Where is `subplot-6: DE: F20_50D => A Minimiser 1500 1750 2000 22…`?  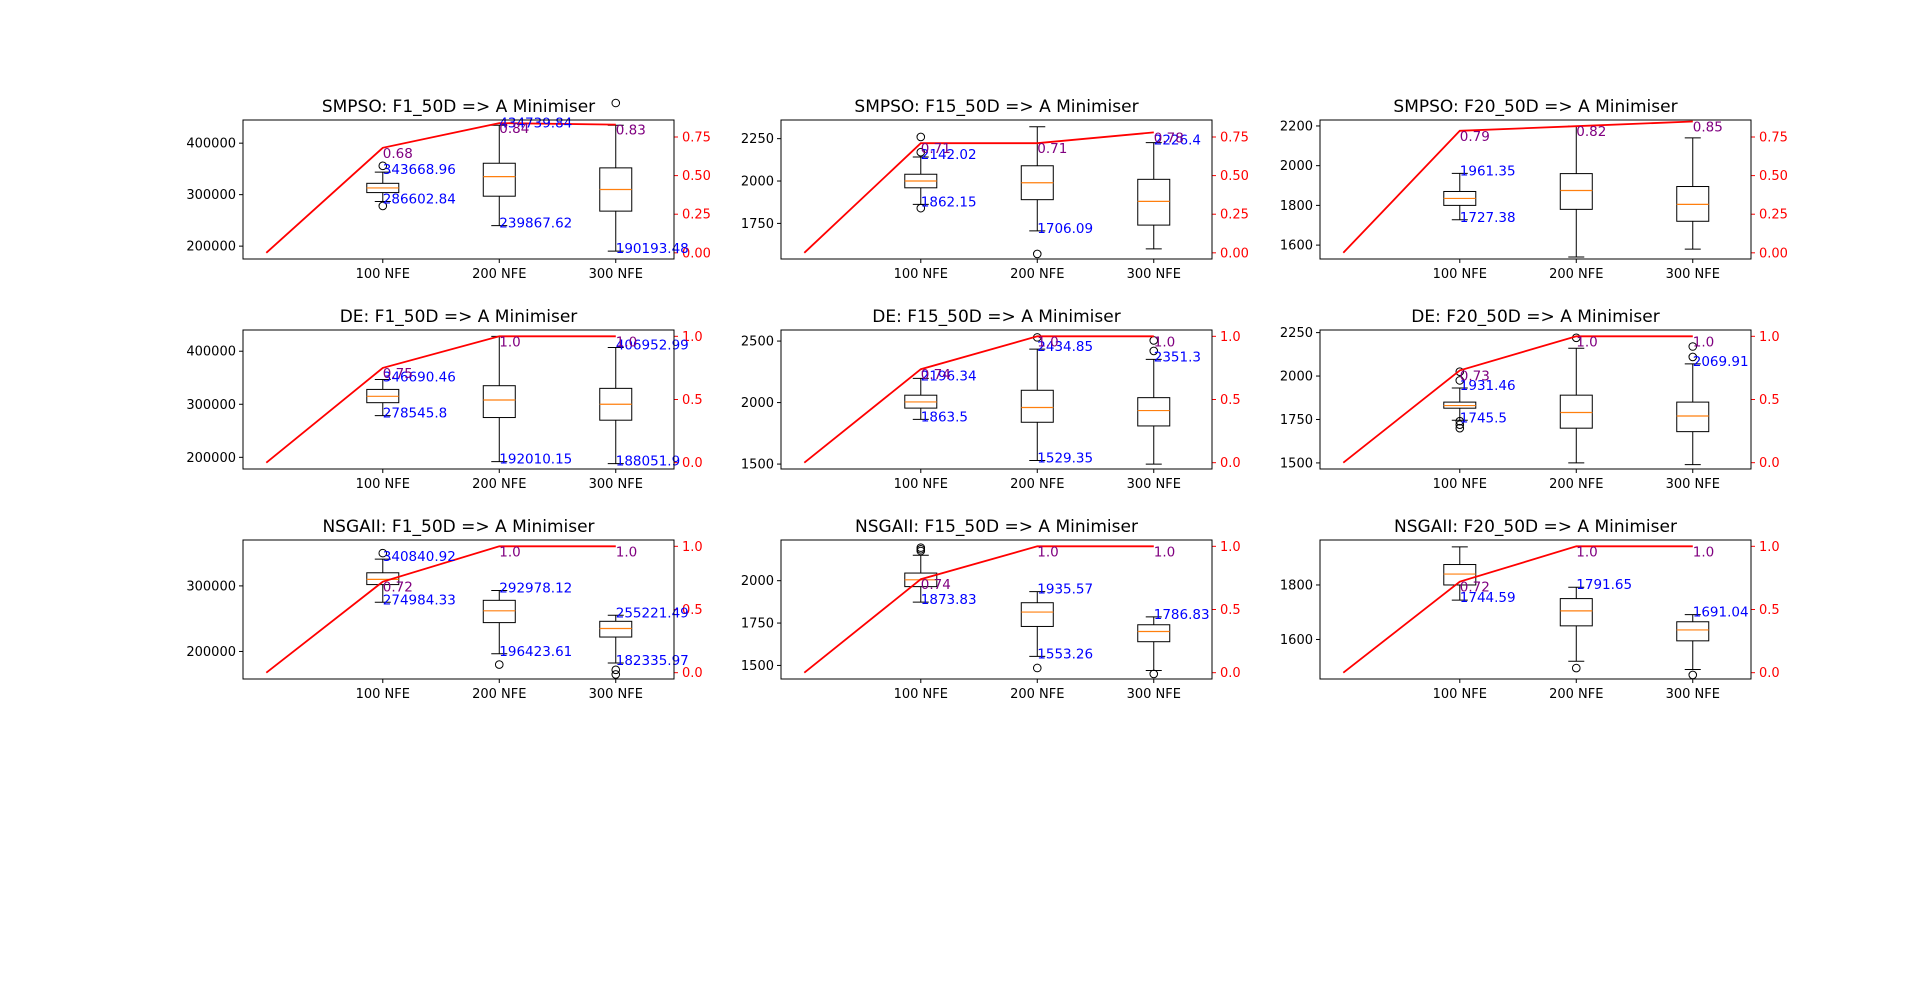
subplot-6: DE: F20_50D => A Minimiser 1500 1750 2000 22… is located at coordinates (1530, 399).